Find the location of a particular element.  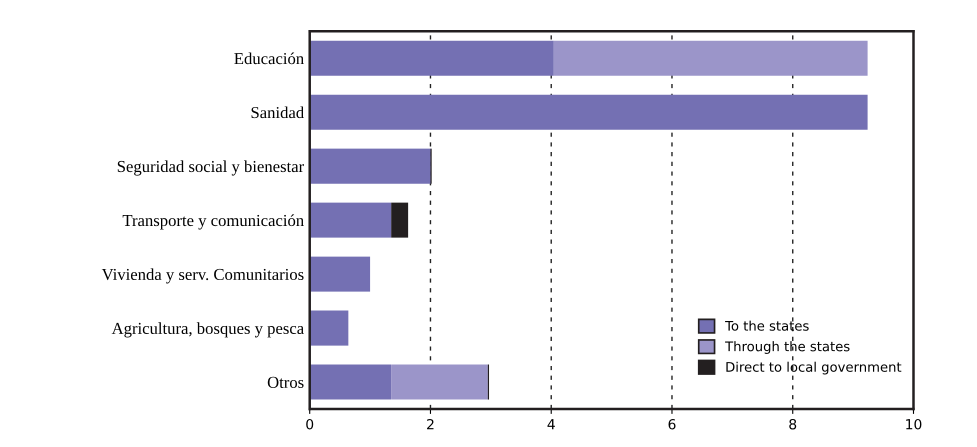

legend-label: To the states is located at coordinates (767, 325).